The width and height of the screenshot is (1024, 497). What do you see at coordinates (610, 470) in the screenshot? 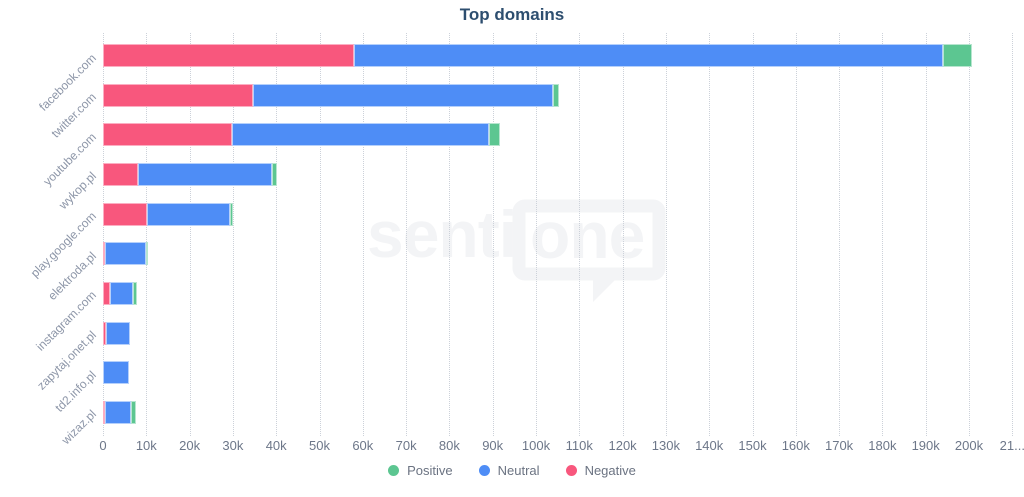
I see `legend-label: Negative` at bounding box center [610, 470].